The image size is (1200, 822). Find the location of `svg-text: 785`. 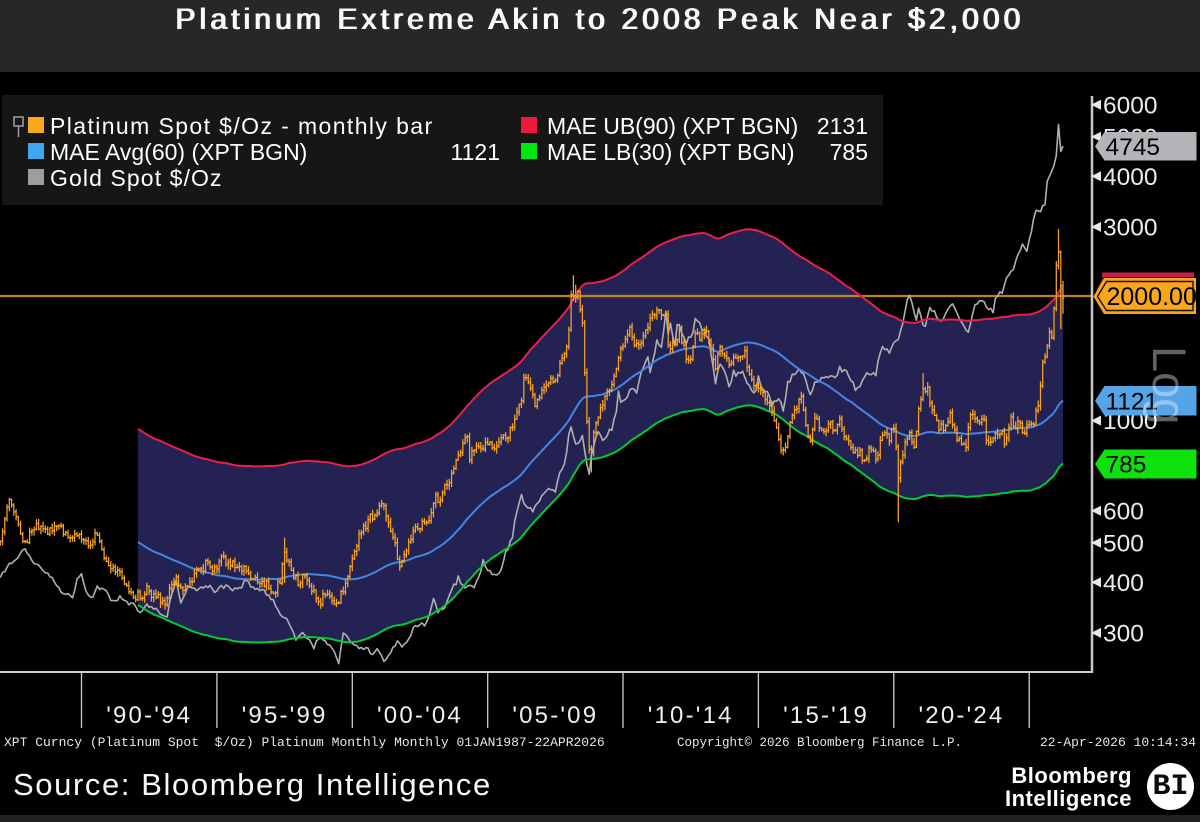

svg-text: 785 is located at coordinates (1126, 465).